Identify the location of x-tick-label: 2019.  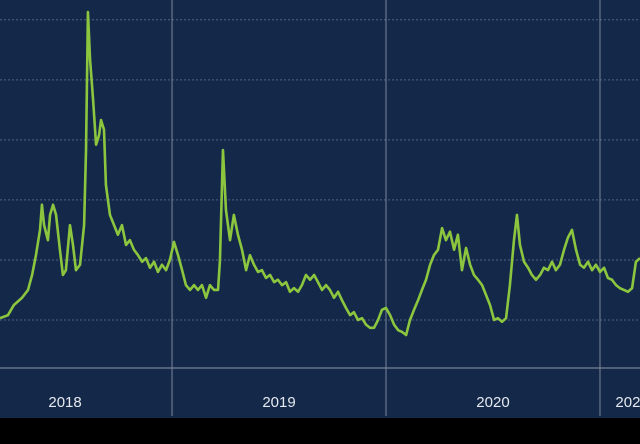
(278, 402).